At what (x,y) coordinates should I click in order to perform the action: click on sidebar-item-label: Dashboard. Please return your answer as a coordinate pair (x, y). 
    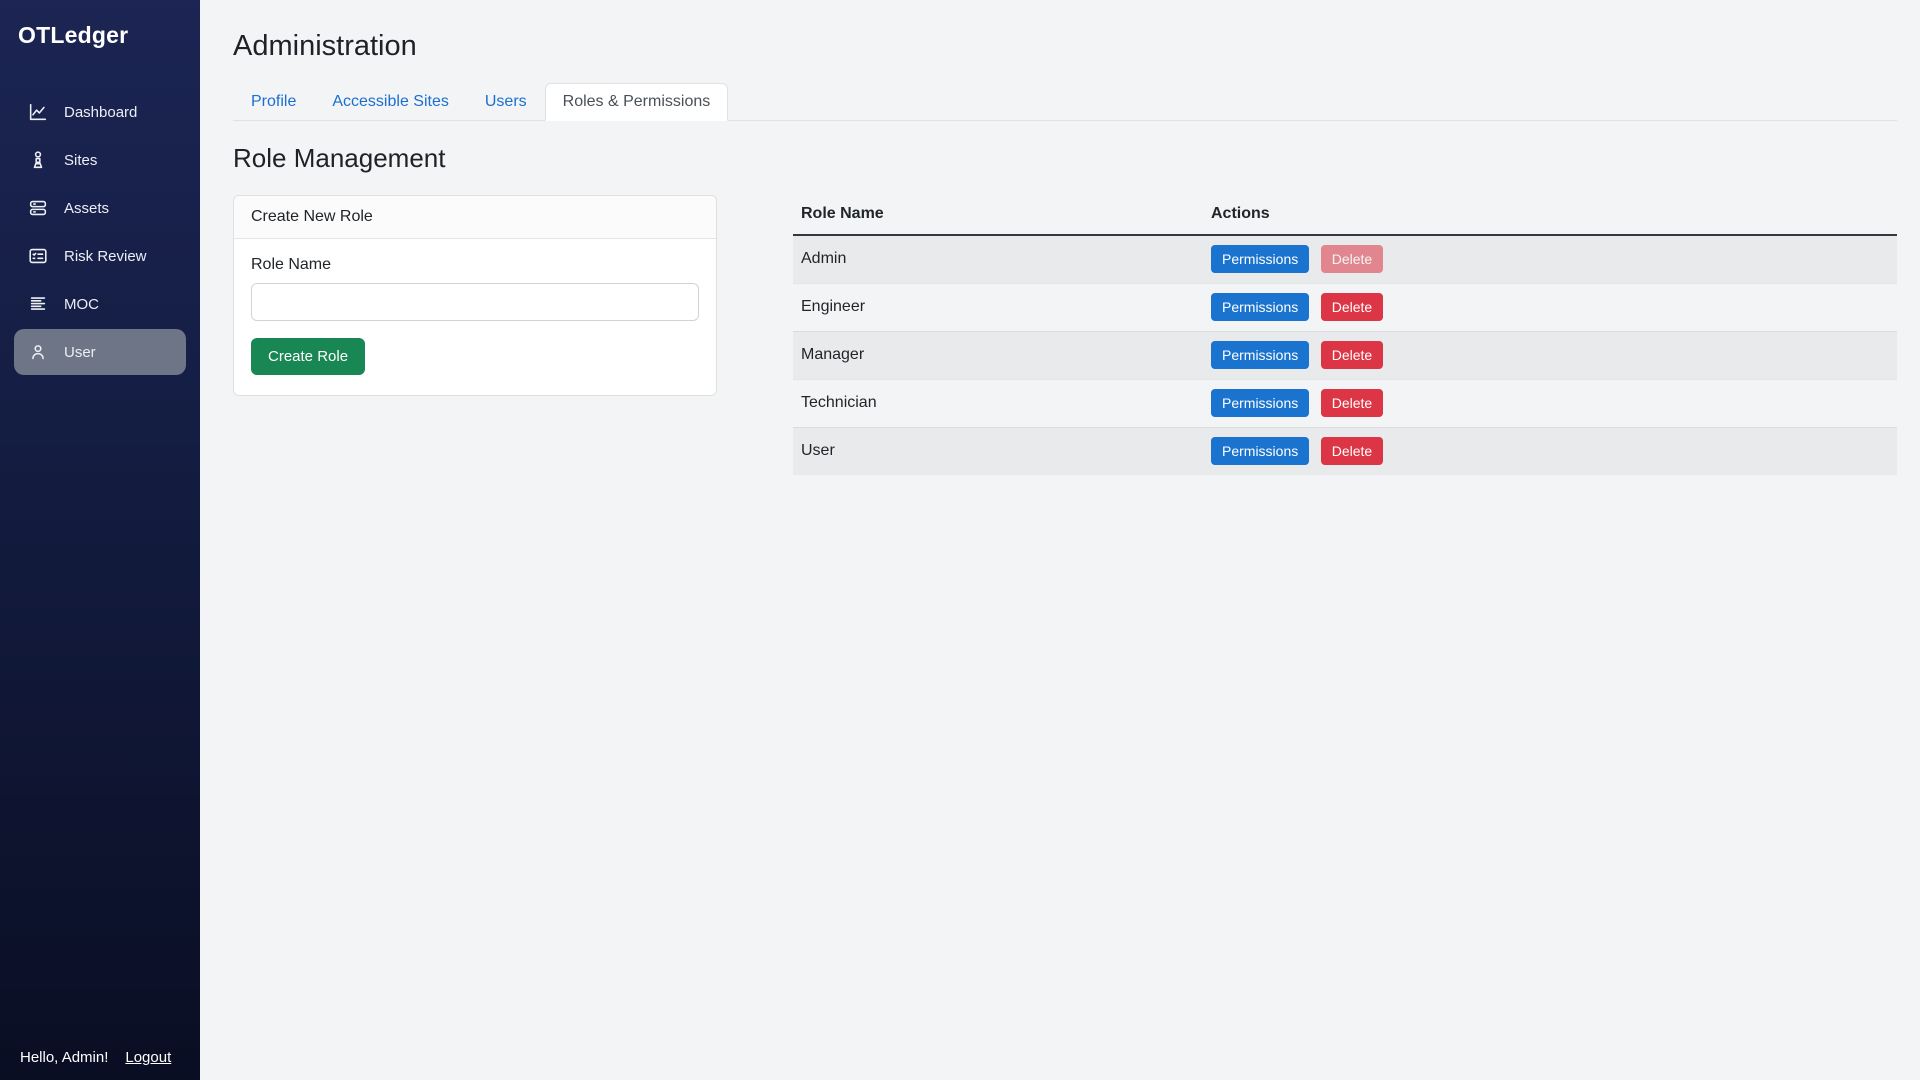
    Looking at the image, I should click on (101, 112).